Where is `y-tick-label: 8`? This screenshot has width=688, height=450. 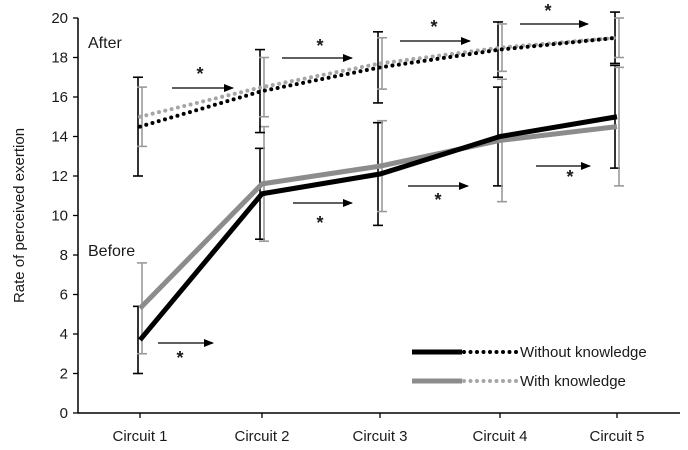 y-tick-label: 8 is located at coordinates (64, 255).